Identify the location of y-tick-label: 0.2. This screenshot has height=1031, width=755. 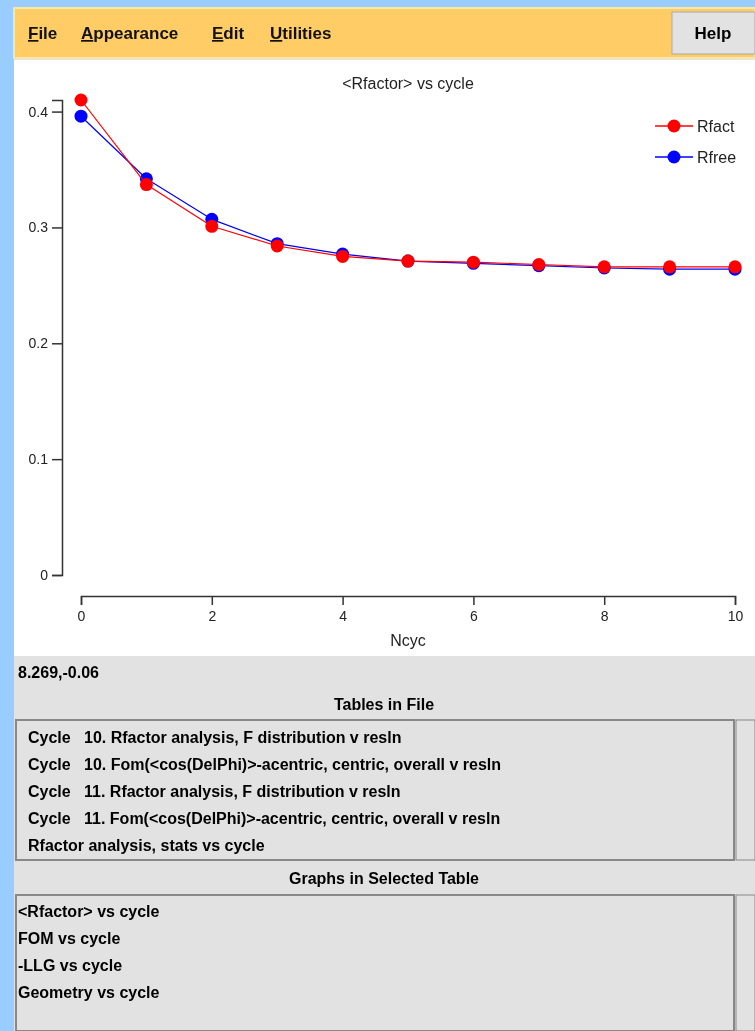
(38, 343).